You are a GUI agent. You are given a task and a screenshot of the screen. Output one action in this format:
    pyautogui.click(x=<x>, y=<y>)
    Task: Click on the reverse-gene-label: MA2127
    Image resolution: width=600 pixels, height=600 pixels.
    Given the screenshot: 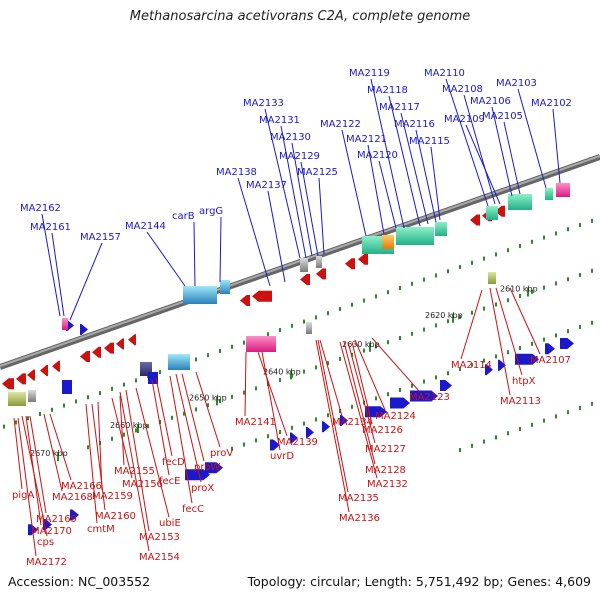 What is the action you would take?
    pyautogui.click(x=385, y=449)
    